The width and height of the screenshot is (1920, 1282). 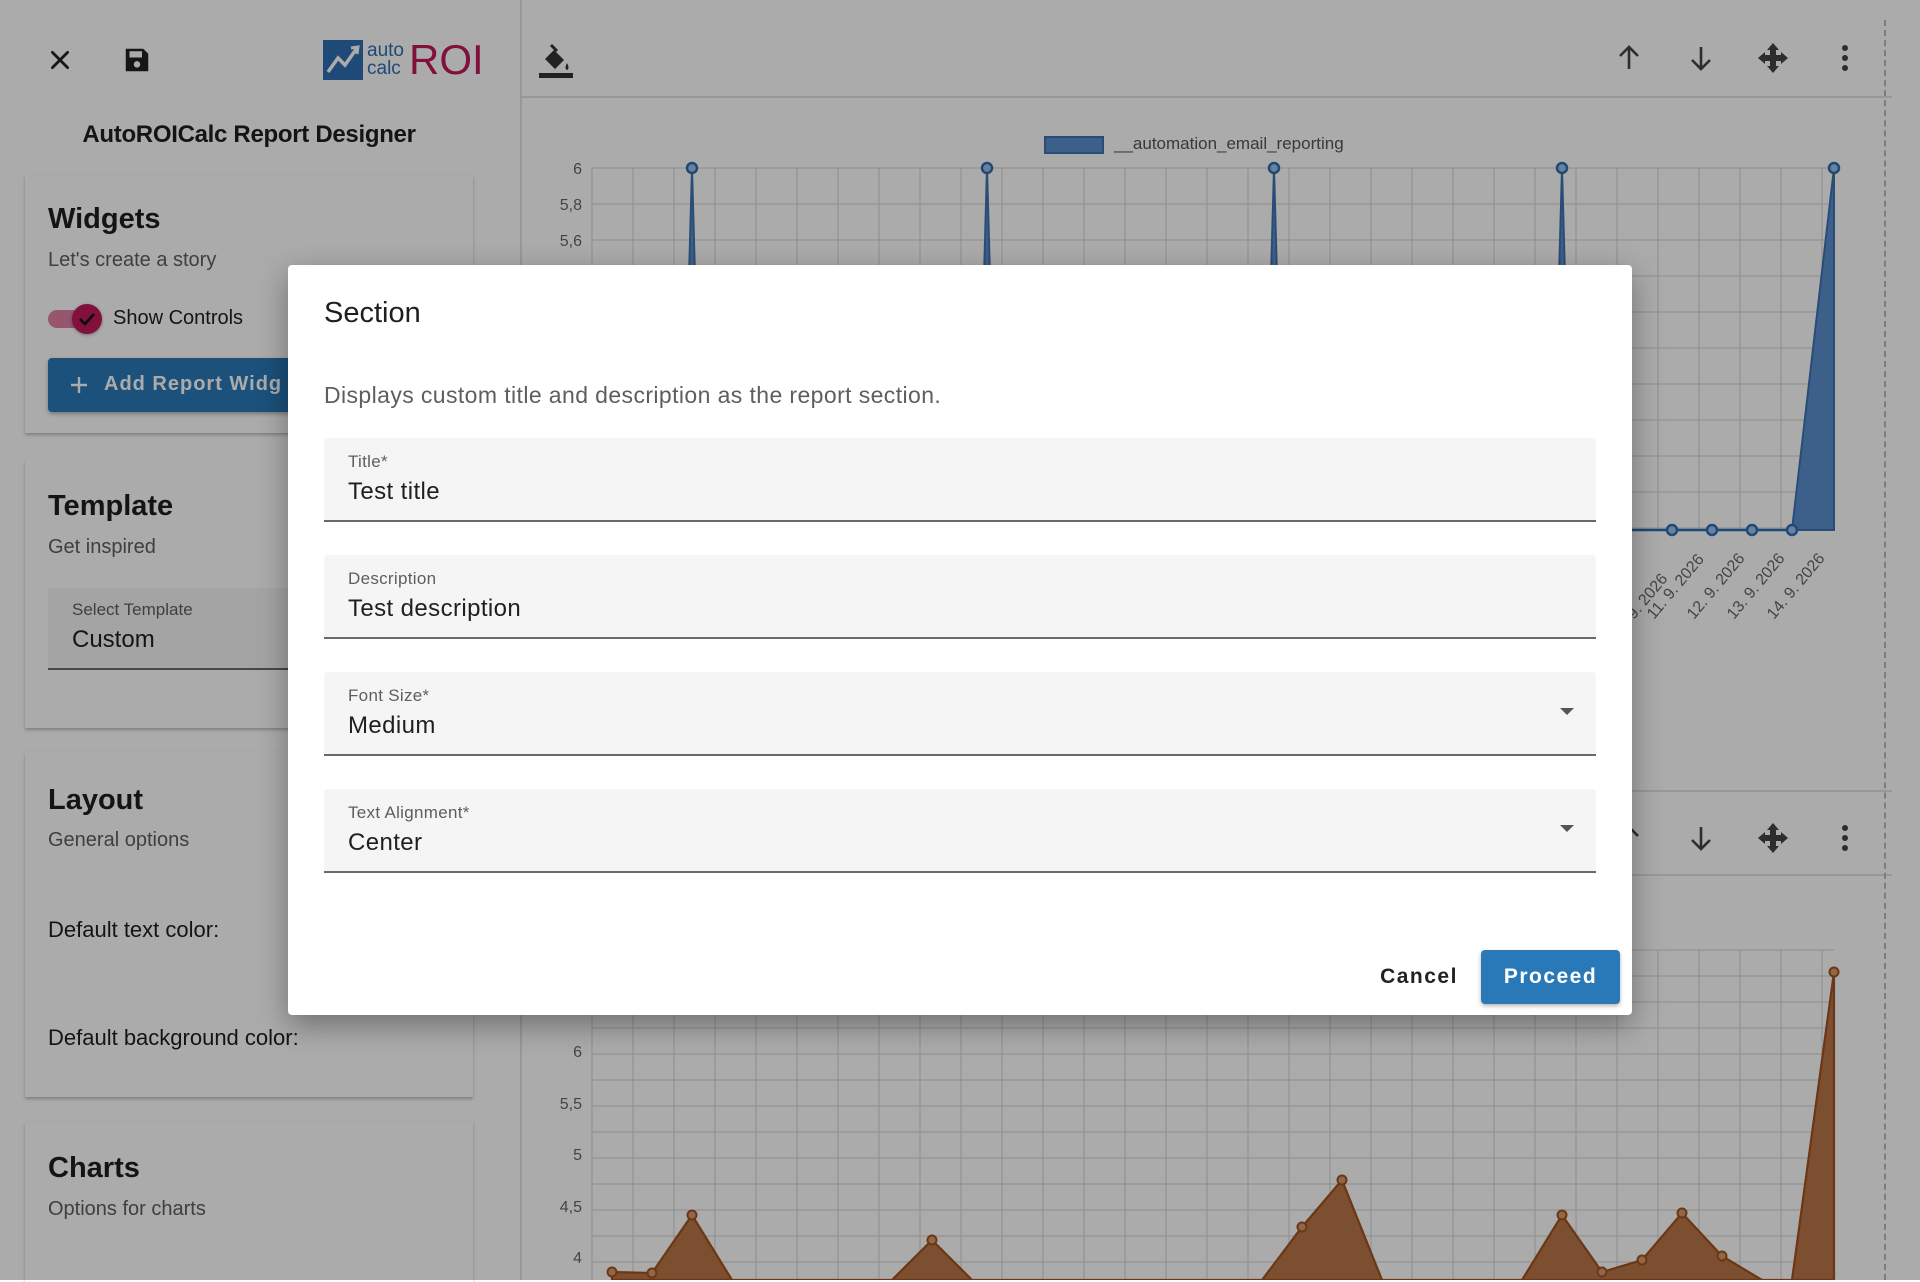 What do you see at coordinates (392, 578) in the screenshot?
I see `description-field-label: Description` at bounding box center [392, 578].